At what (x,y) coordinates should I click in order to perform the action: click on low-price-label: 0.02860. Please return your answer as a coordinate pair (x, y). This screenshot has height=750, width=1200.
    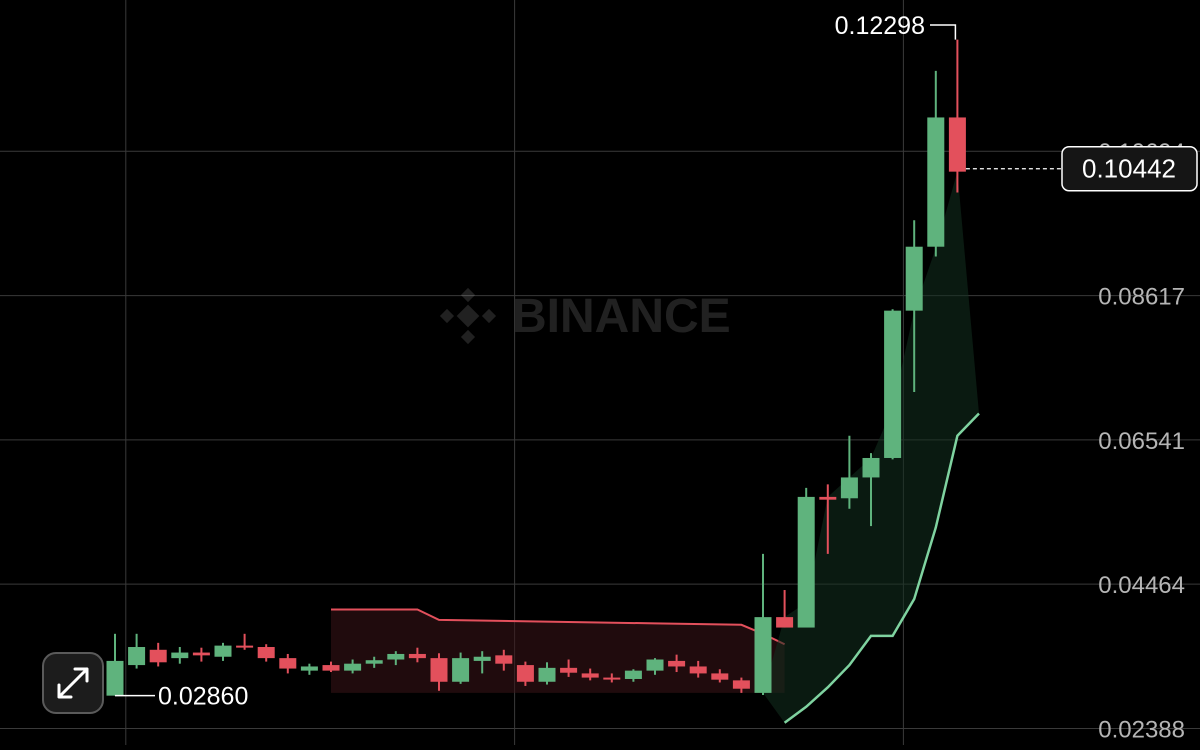
    Looking at the image, I should click on (203, 697).